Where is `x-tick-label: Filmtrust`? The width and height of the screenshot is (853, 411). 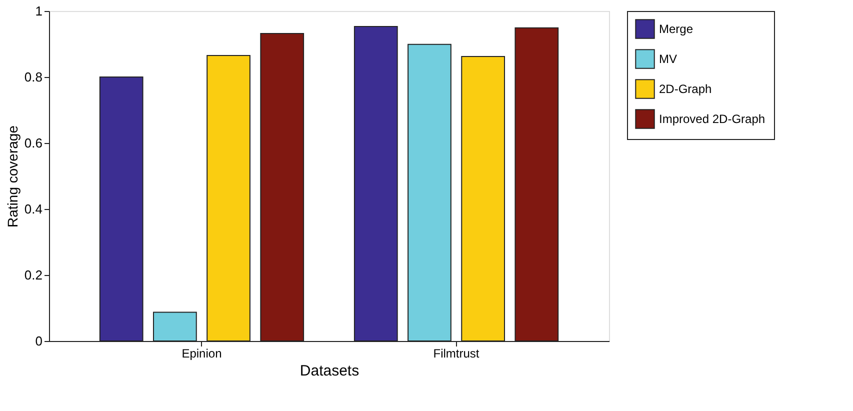 x-tick-label: Filmtrust is located at coordinates (456, 353).